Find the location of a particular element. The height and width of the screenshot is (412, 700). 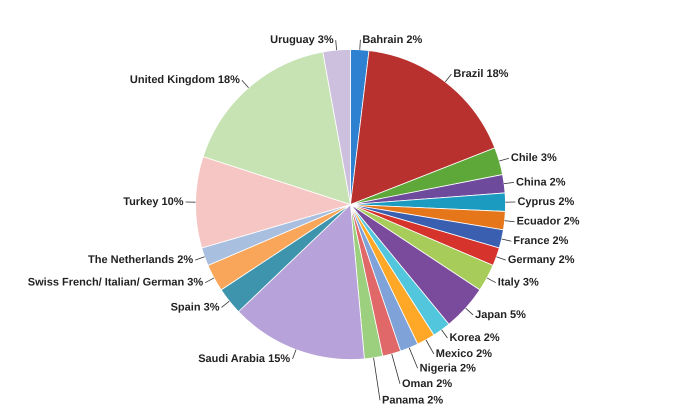

slice-label: France 2% is located at coordinates (541, 241).